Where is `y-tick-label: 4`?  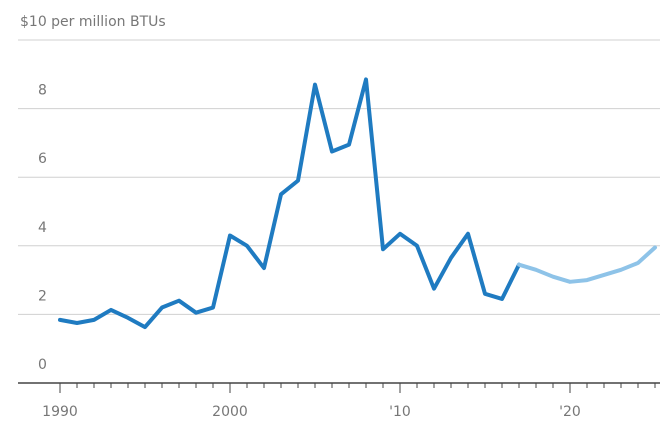
y-tick-label: 4 is located at coordinates (42, 228).